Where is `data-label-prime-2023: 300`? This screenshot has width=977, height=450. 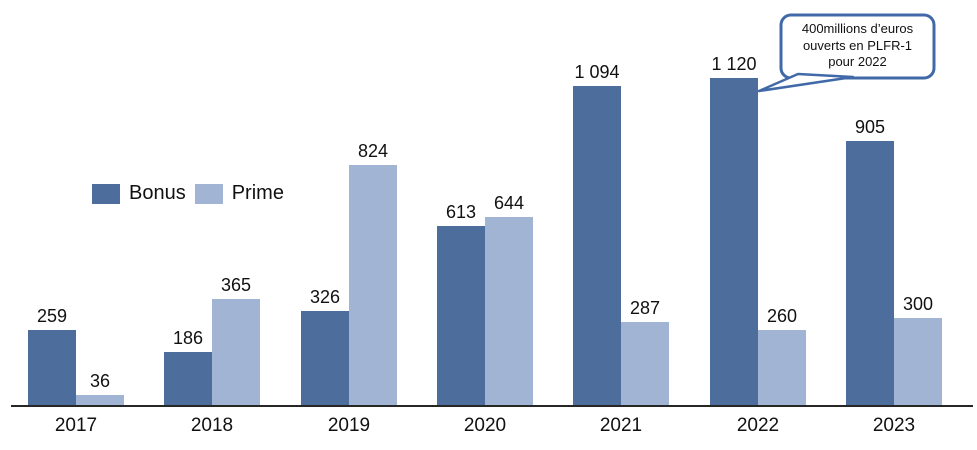 data-label-prime-2023: 300 is located at coordinates (918, 304).